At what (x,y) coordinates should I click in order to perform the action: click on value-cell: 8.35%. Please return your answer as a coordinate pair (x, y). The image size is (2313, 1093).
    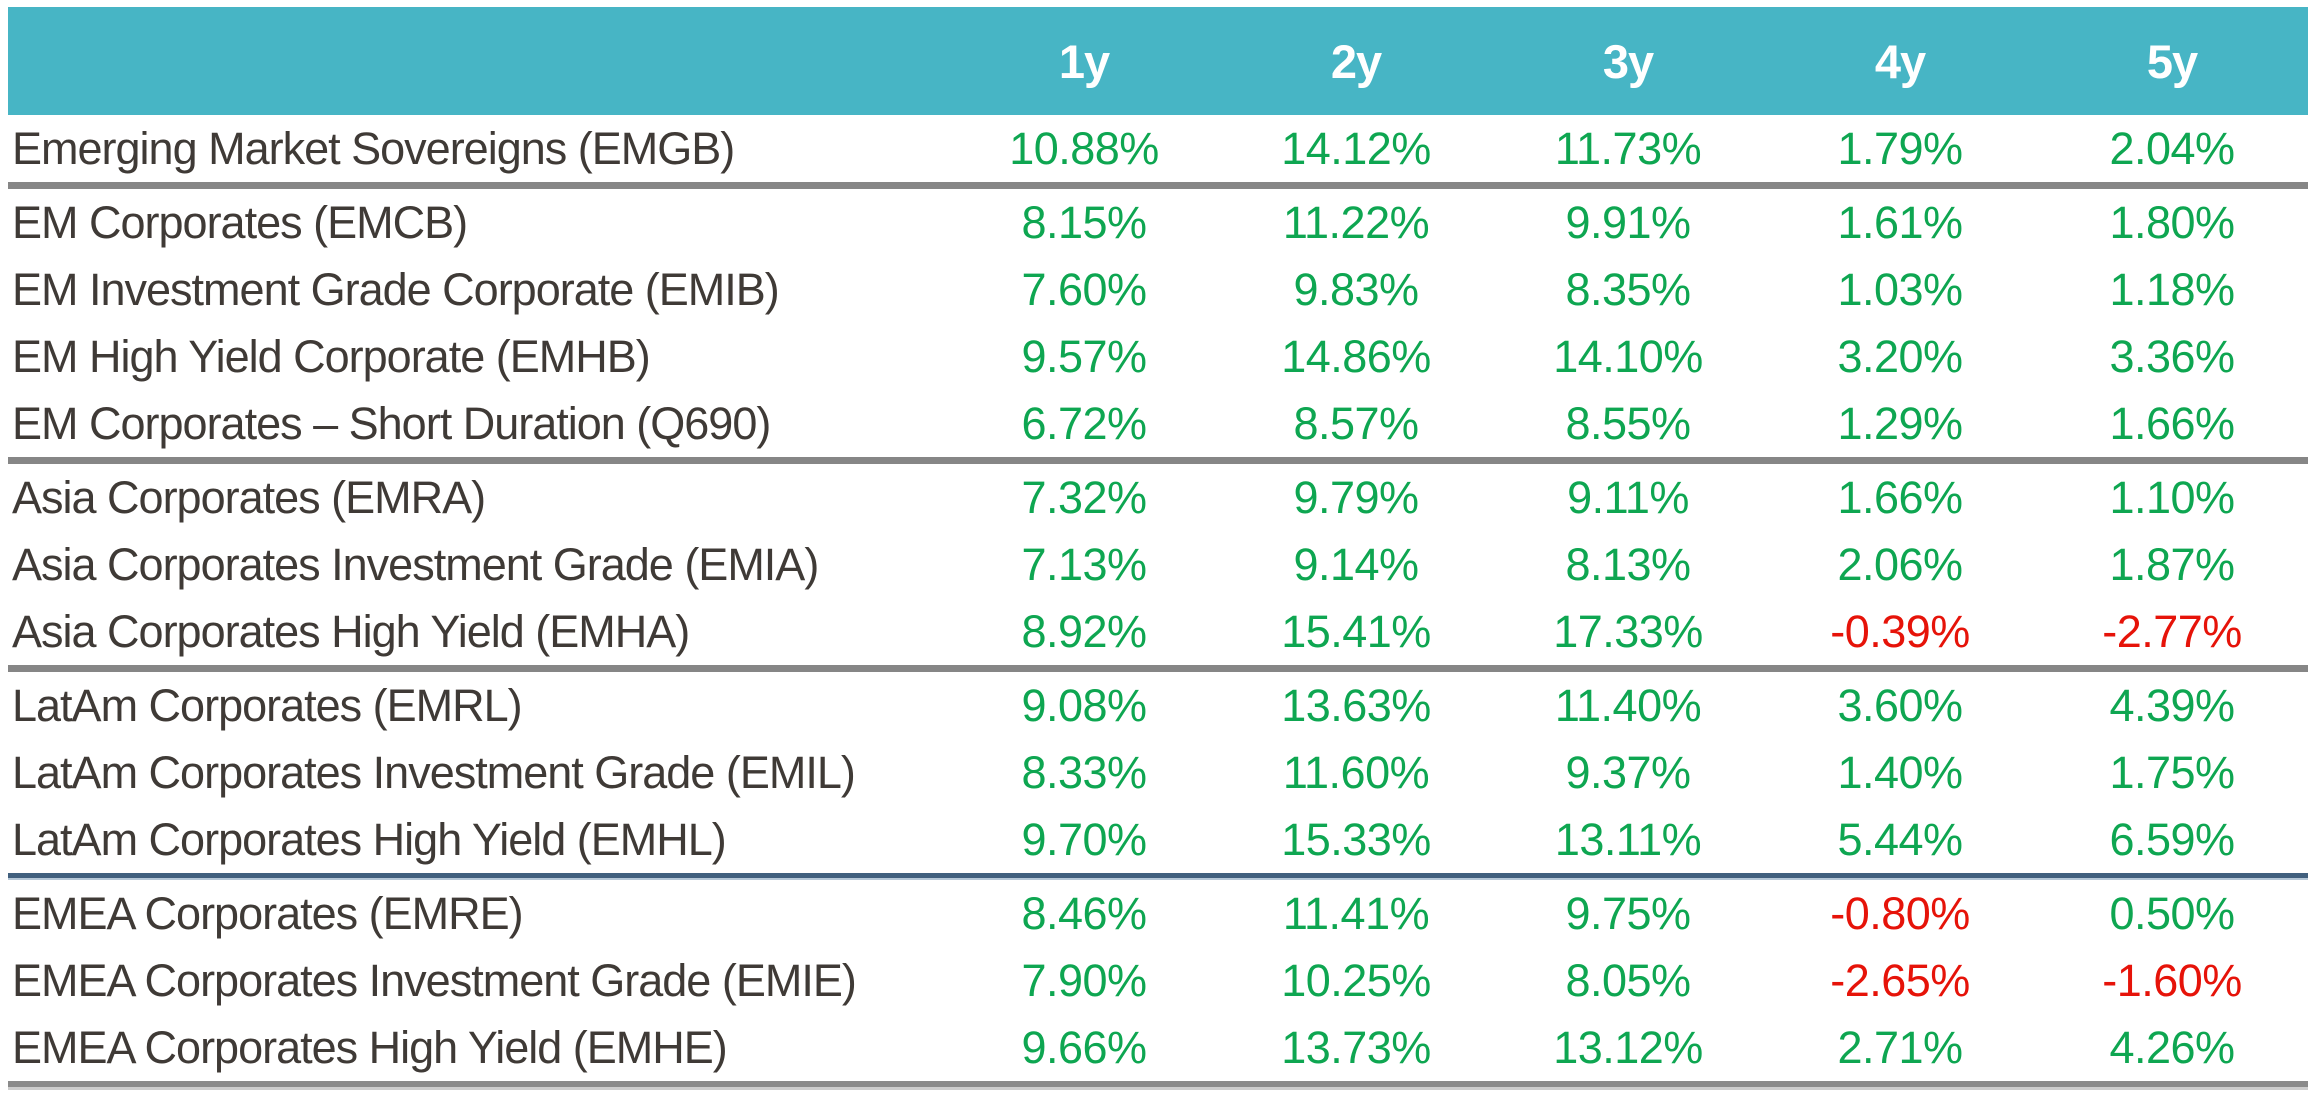
    Looking at the image, I should click on (1628, 289).